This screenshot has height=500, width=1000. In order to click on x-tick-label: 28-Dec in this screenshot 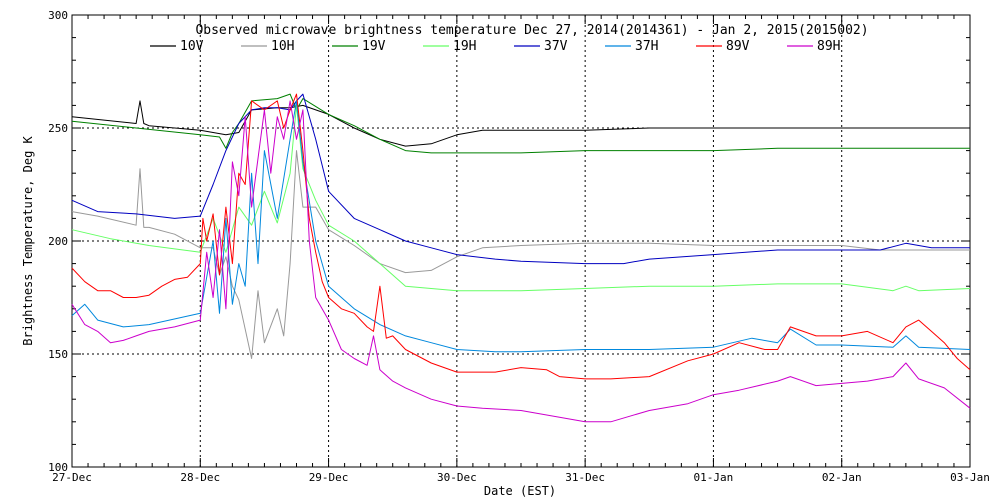, I will do `click(200, 477)`.